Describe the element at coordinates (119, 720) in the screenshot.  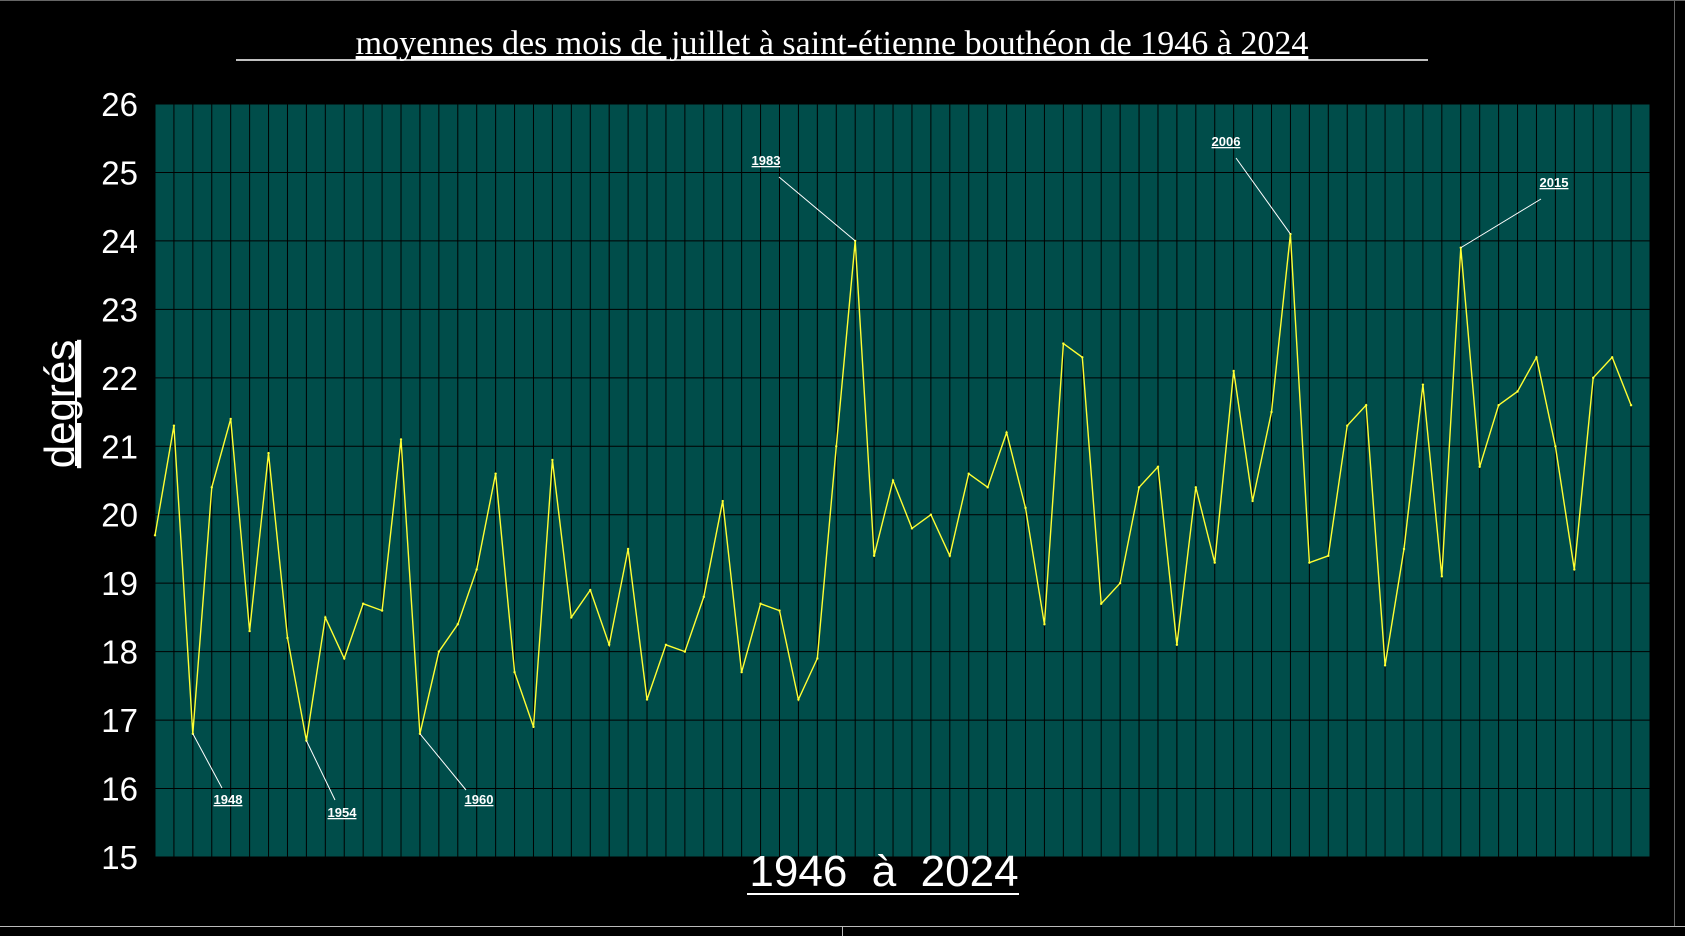
I see `y-tick-label: 17` at that location.